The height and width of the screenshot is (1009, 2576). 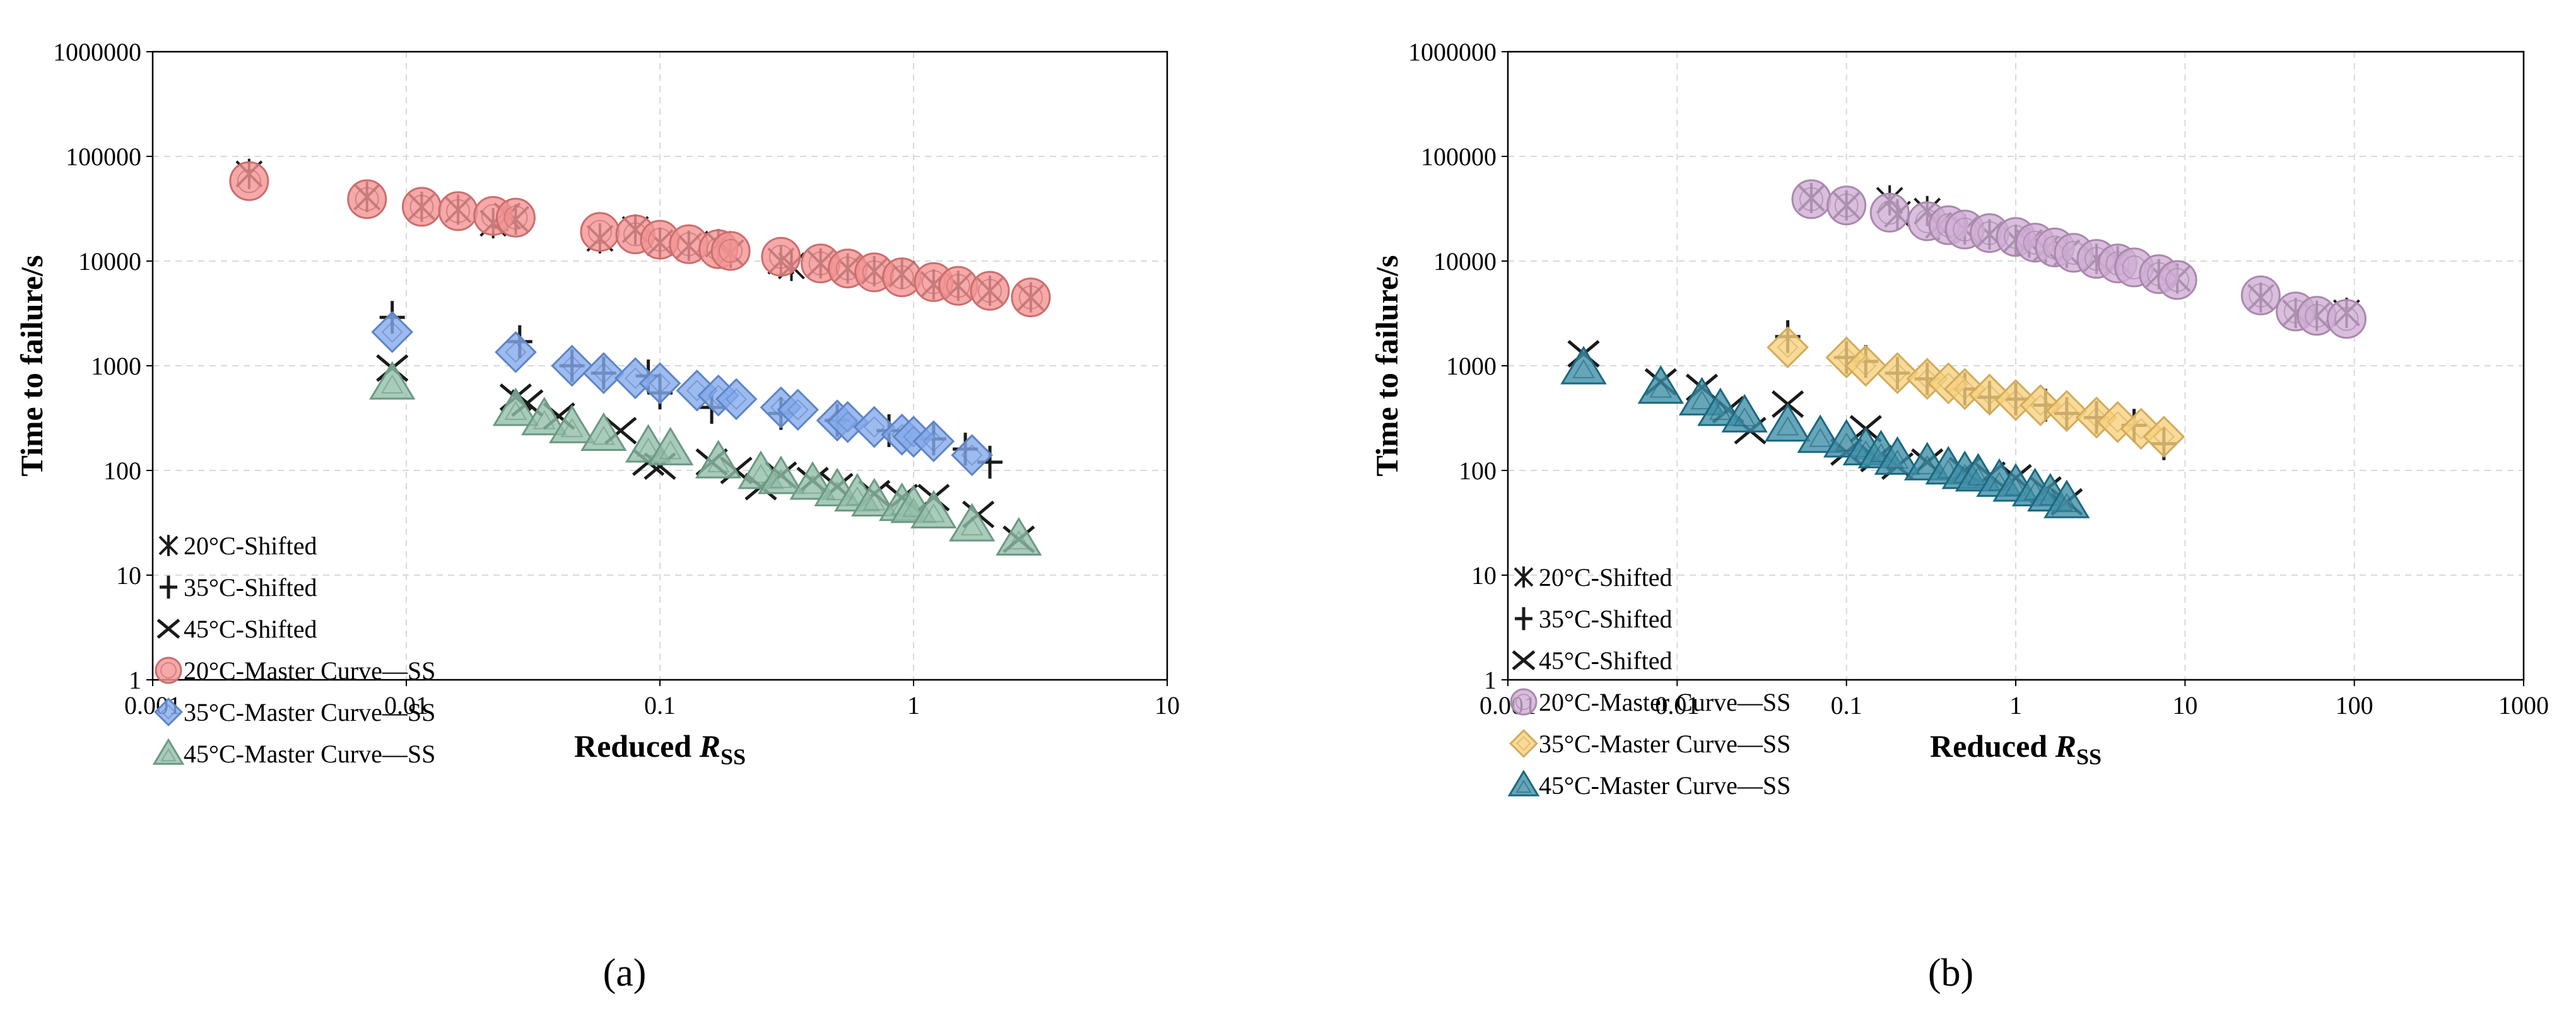 I want to click on y-tick-label: 1000, so click(x=116, y=366).